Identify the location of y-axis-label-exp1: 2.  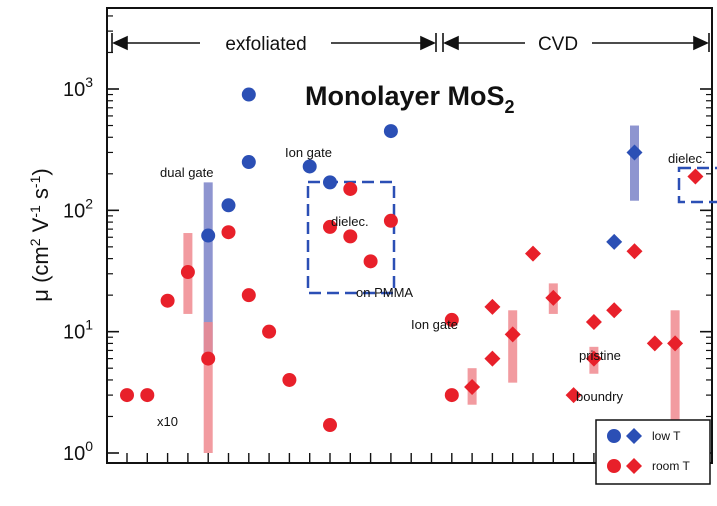
(35, 242).